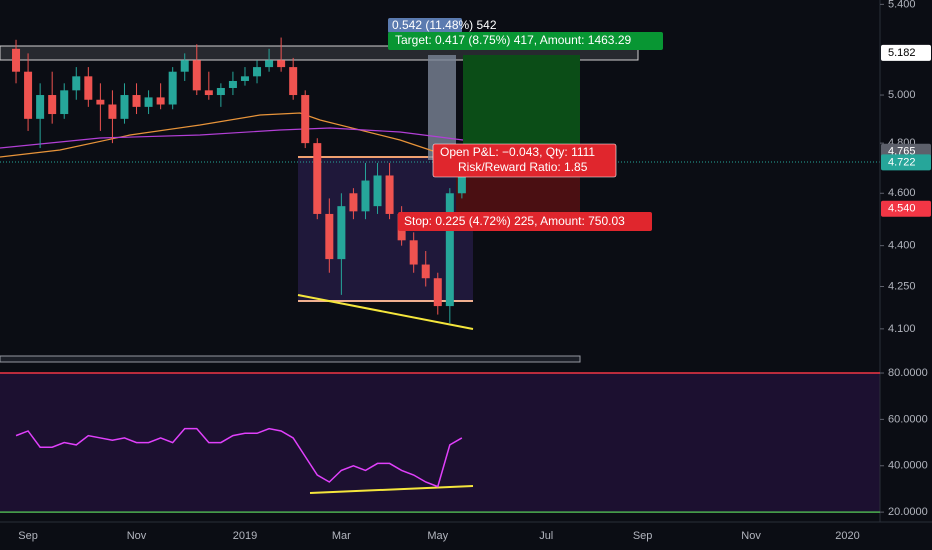 Image resolution: width=932 pixels, height=550 pixels. What do you see at coordinates (902, 95) in the screenshot?
I see `y-tick-label: 5.000` at bounding box center [902, 95].